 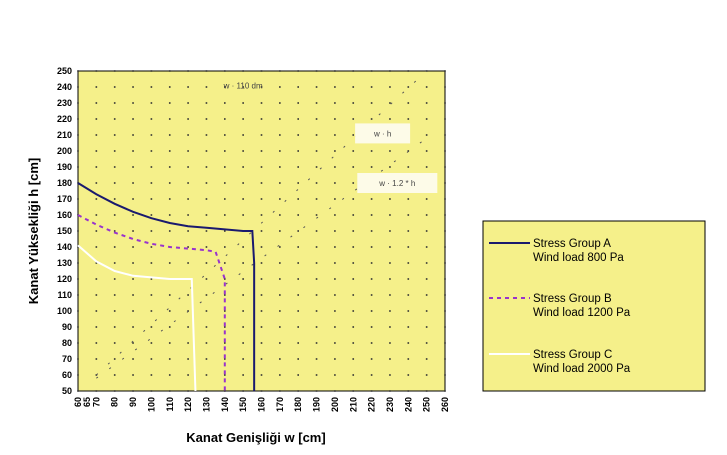 I want to click on y-tick-label: 180, so click(x=64, y=183).